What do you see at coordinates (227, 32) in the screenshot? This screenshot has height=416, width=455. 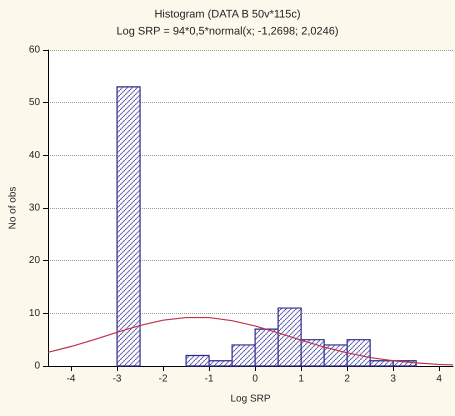 I see `chart-subtitle: Log SRP = 94*0,5*normal(x; -1,2698; 2,0246)` at bounding box center [227, 32].